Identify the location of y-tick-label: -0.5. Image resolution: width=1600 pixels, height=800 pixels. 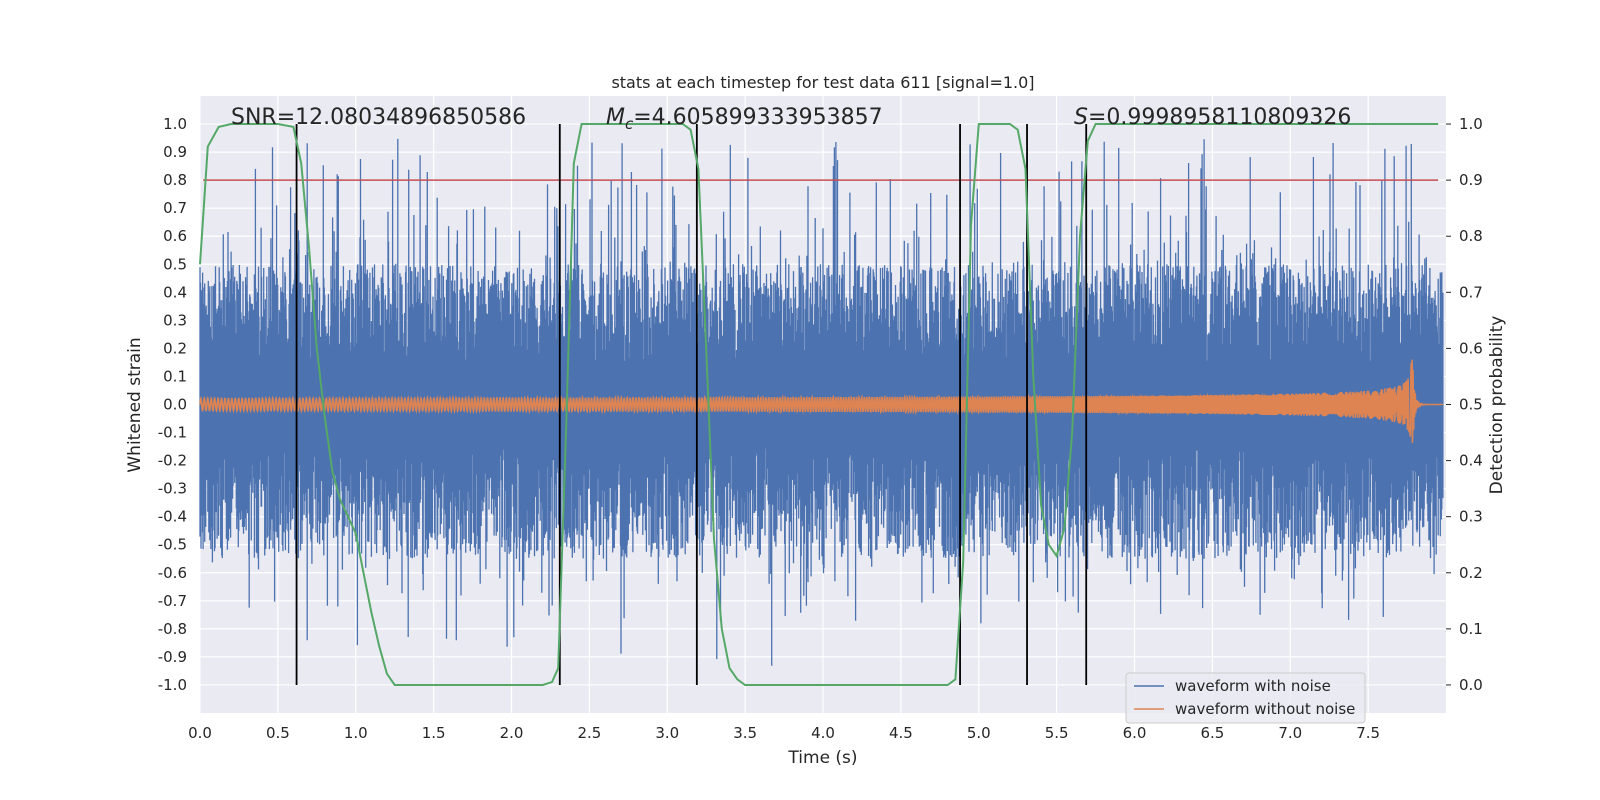
(172, 545).